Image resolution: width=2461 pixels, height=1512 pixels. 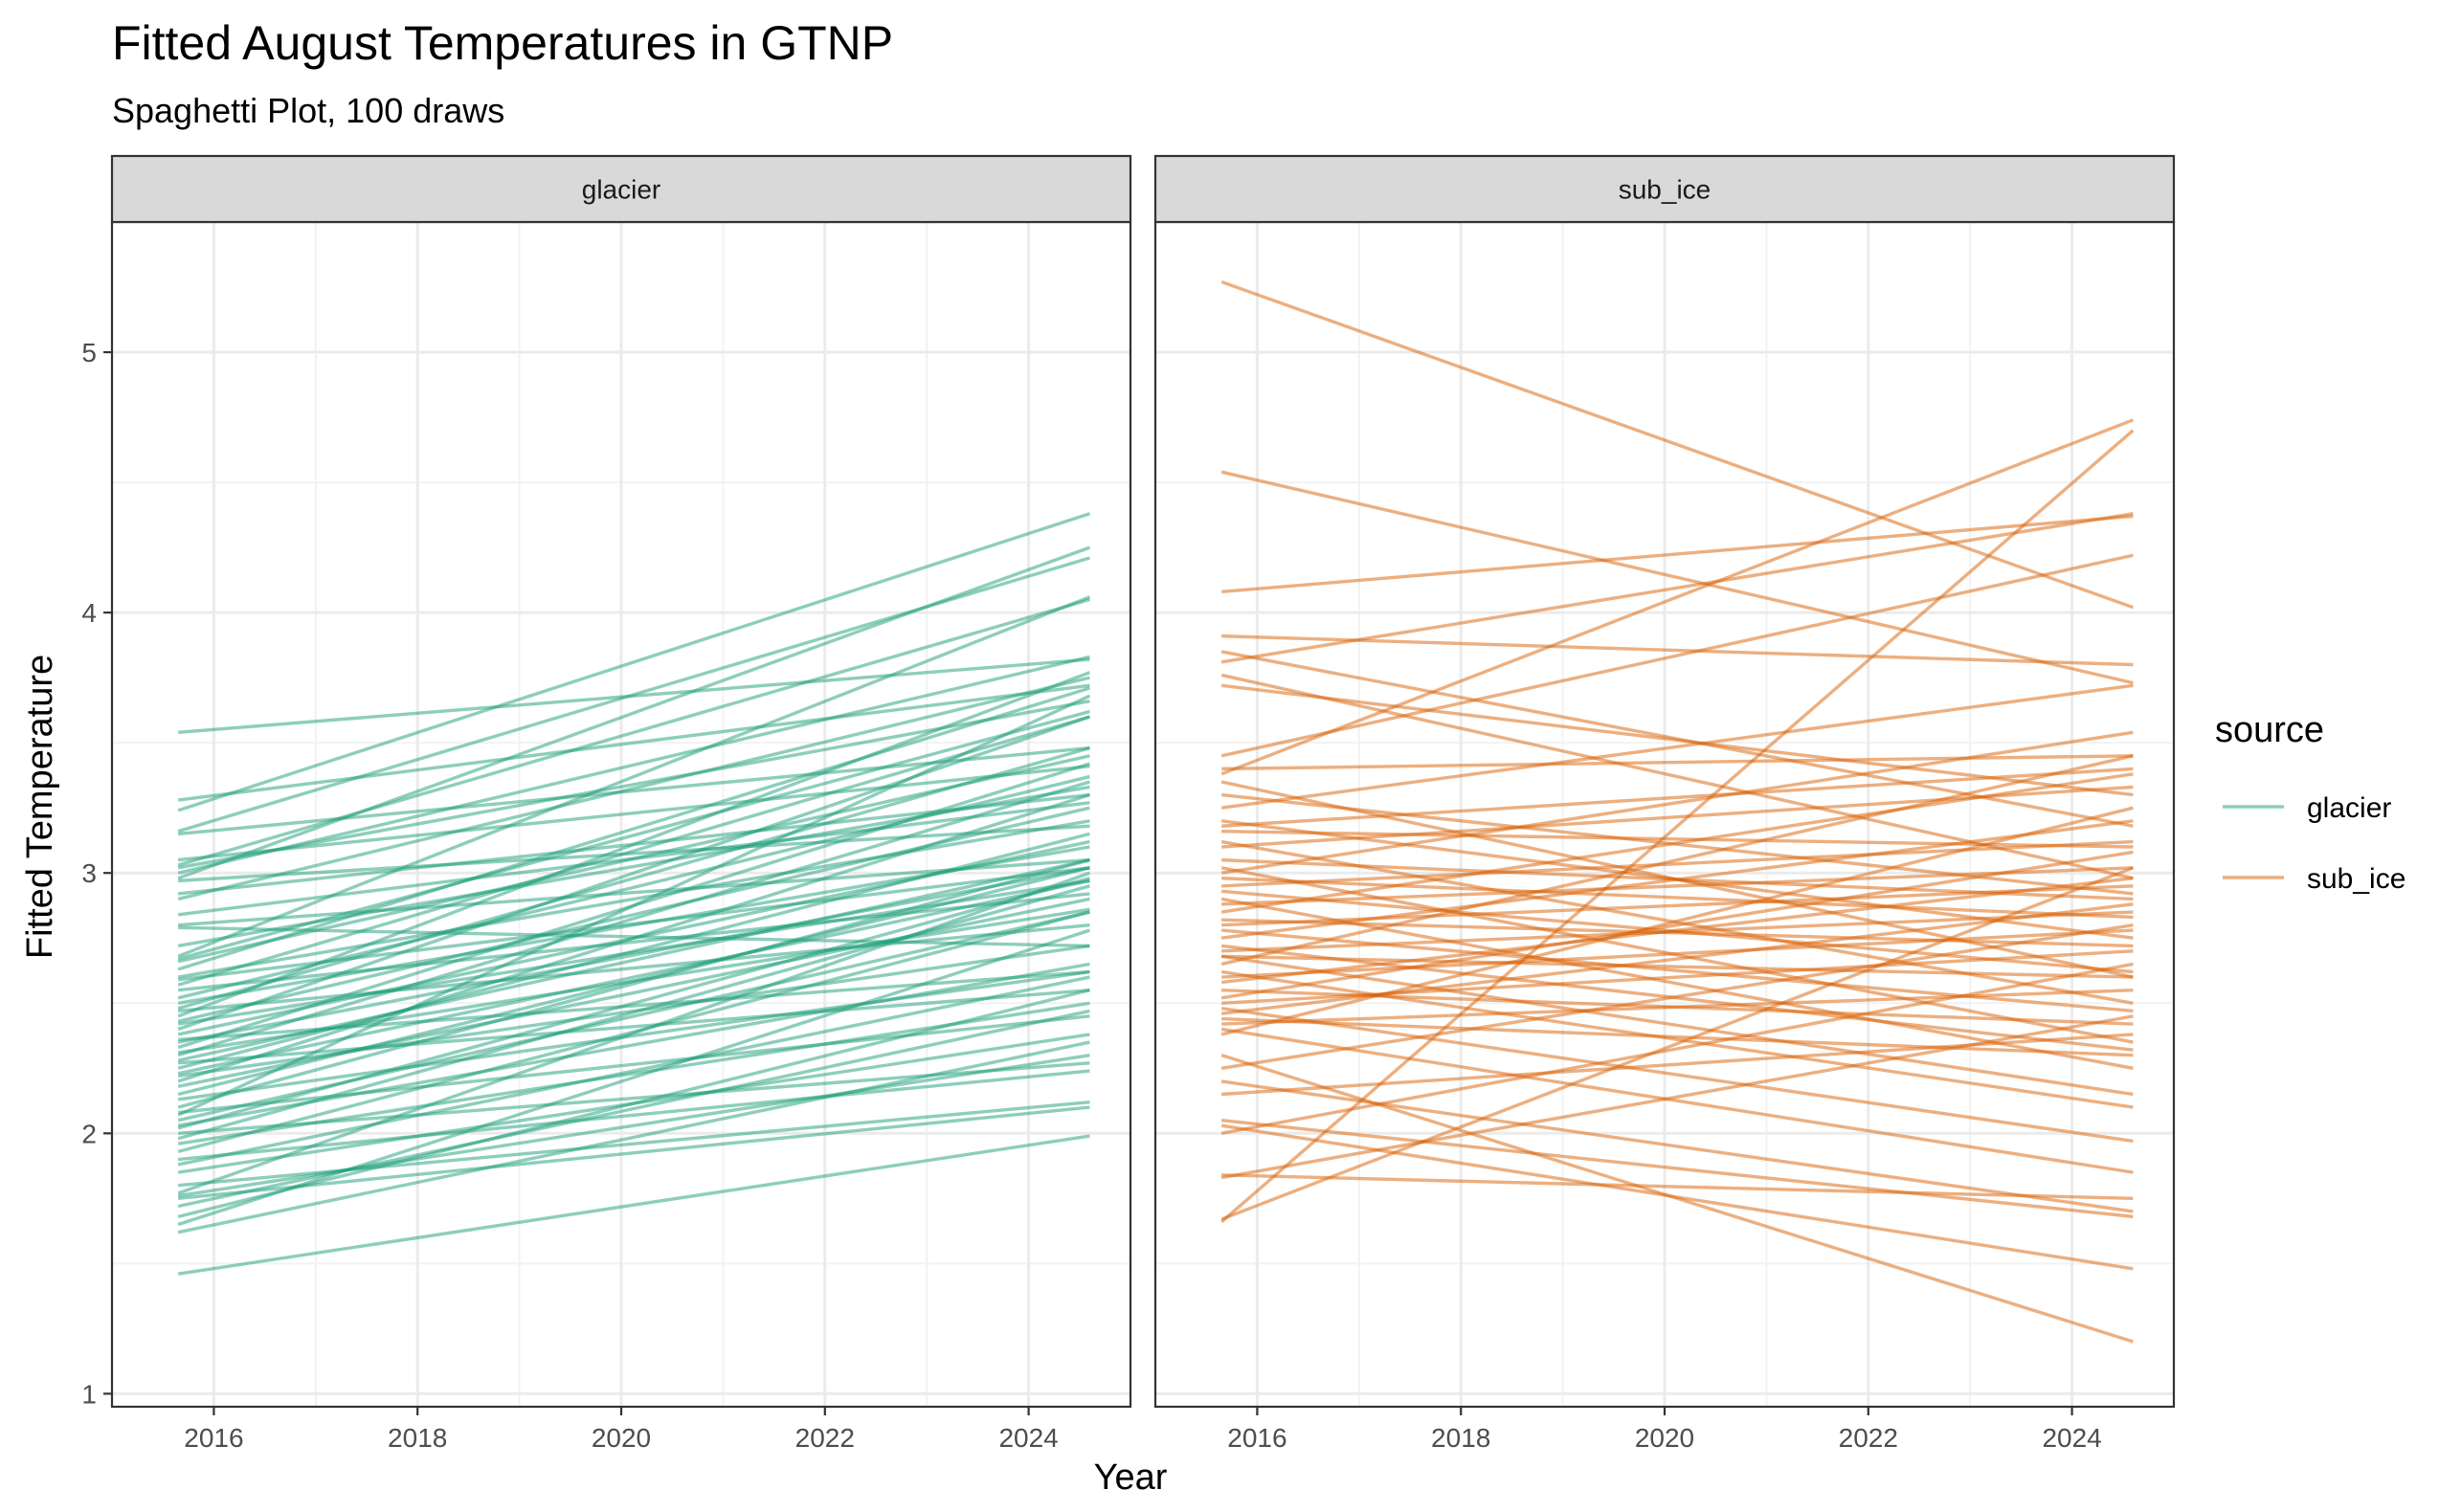 What do you see at coordinates (89, 1133) in the screenshot?
I see `y-tick-label: 2` at bounding box center [89, 1133].